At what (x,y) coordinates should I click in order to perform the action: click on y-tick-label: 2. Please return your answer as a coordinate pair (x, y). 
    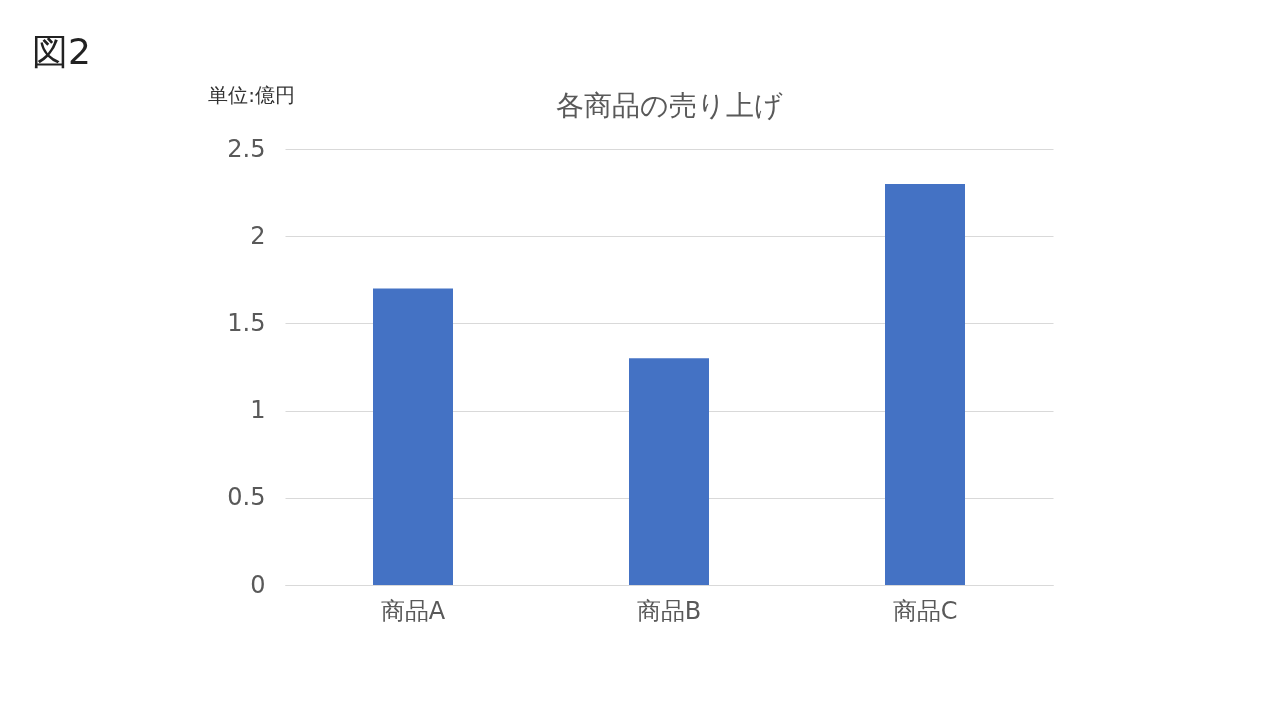
    Looking at the image, I should click on (258, 235).